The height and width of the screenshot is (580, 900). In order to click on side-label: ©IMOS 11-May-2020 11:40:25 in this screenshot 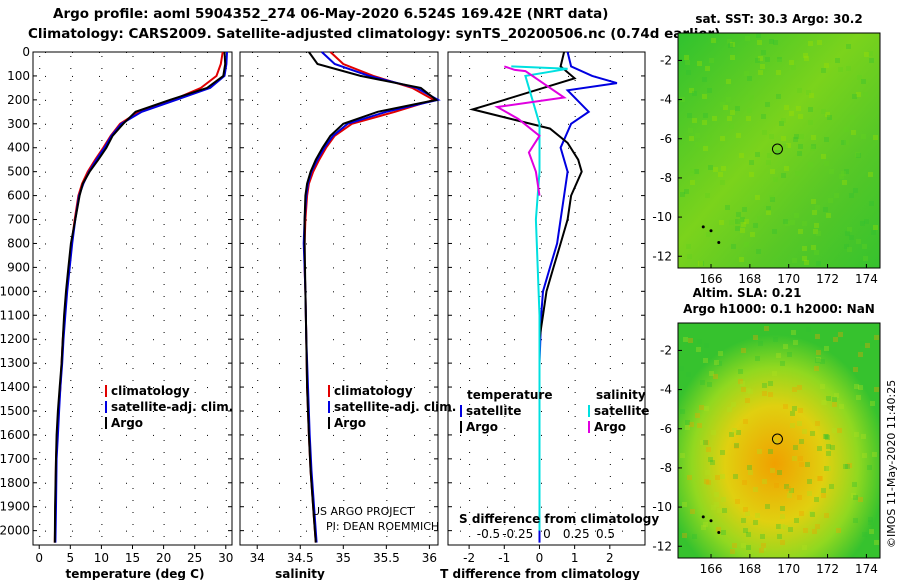, I will do `click(891, 463)`.